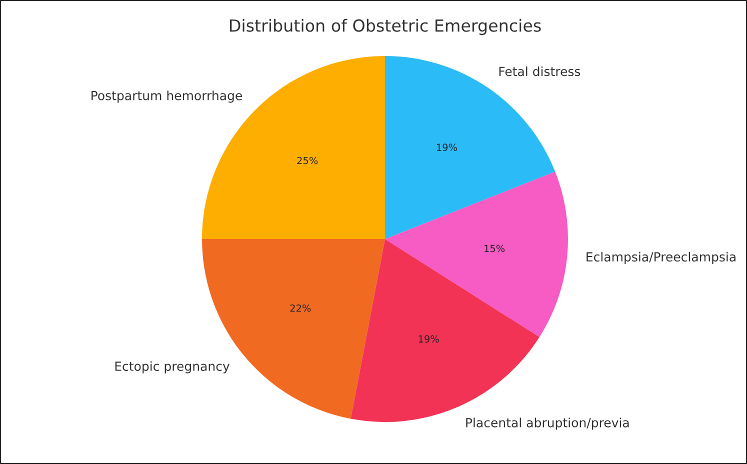 The width and height of the screenshot is (747, 464). I want to click on data-label: 22%, so click(300, 308).